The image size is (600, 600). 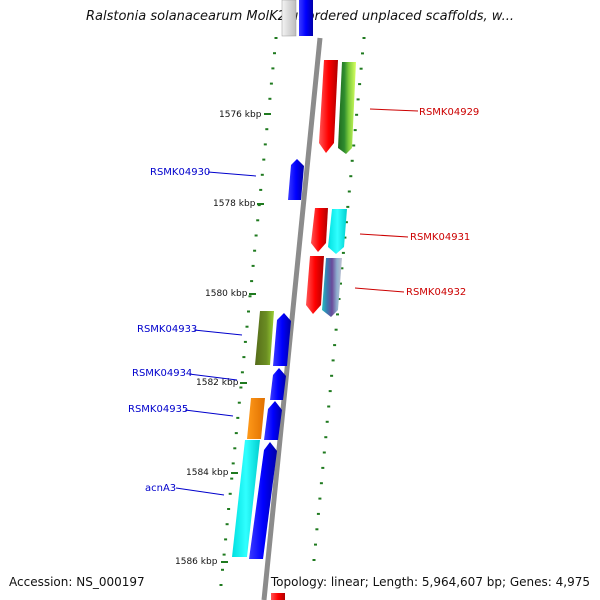 I want to click on chromosome-backbone, so click(x=292, y=318).